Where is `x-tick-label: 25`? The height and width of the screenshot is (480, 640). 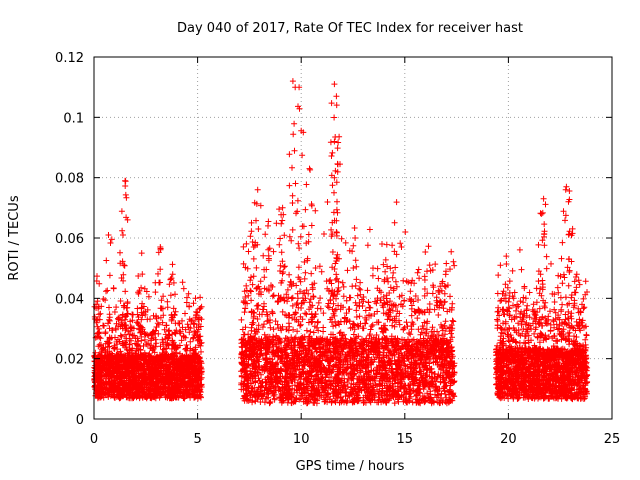
x-tick-label: 25 is located at coordinates (612, 439).